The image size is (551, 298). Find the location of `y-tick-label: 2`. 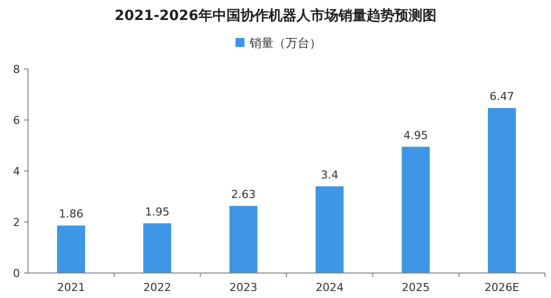

y-tick-label: 2 is located at coordinates (16, 222).